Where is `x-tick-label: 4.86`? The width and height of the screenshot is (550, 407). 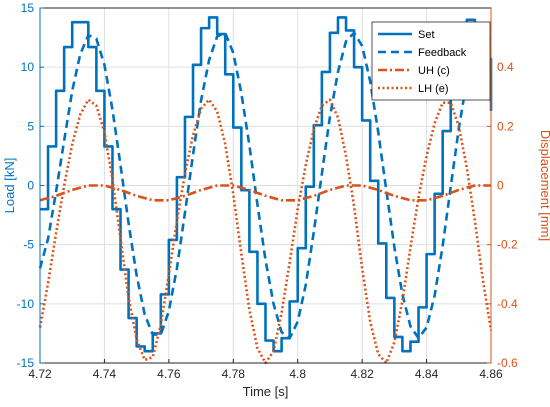
x-tick-label: 4.86 is located at coordinates (491, 374).